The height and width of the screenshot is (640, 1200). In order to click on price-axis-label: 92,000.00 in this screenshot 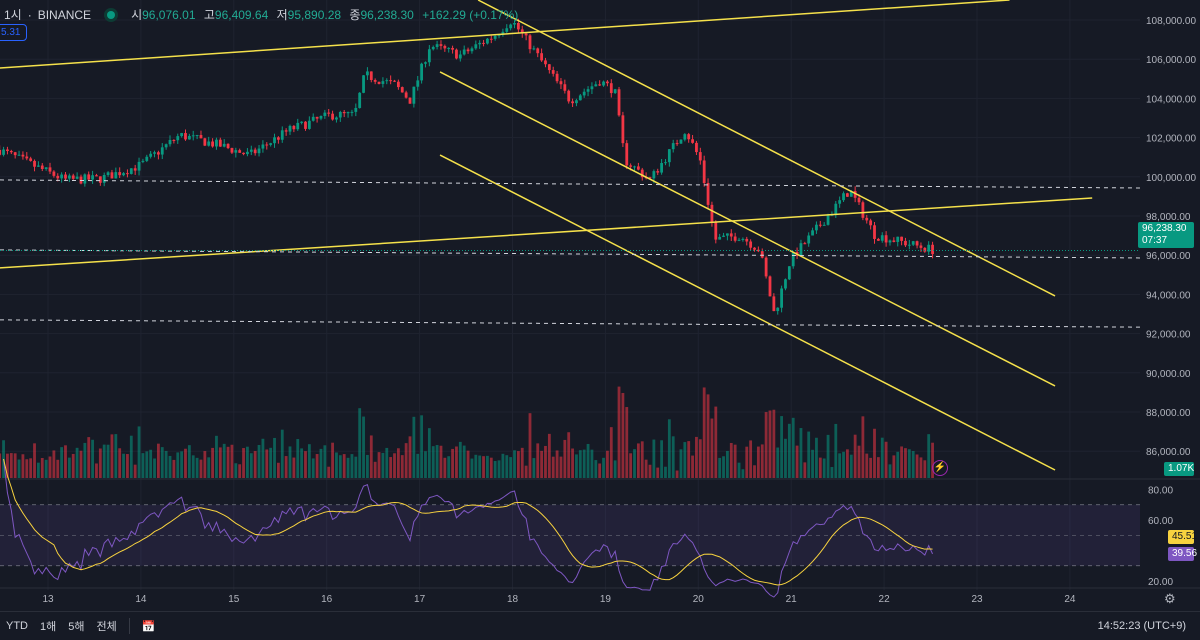, I will do `click(1168, 335)`.